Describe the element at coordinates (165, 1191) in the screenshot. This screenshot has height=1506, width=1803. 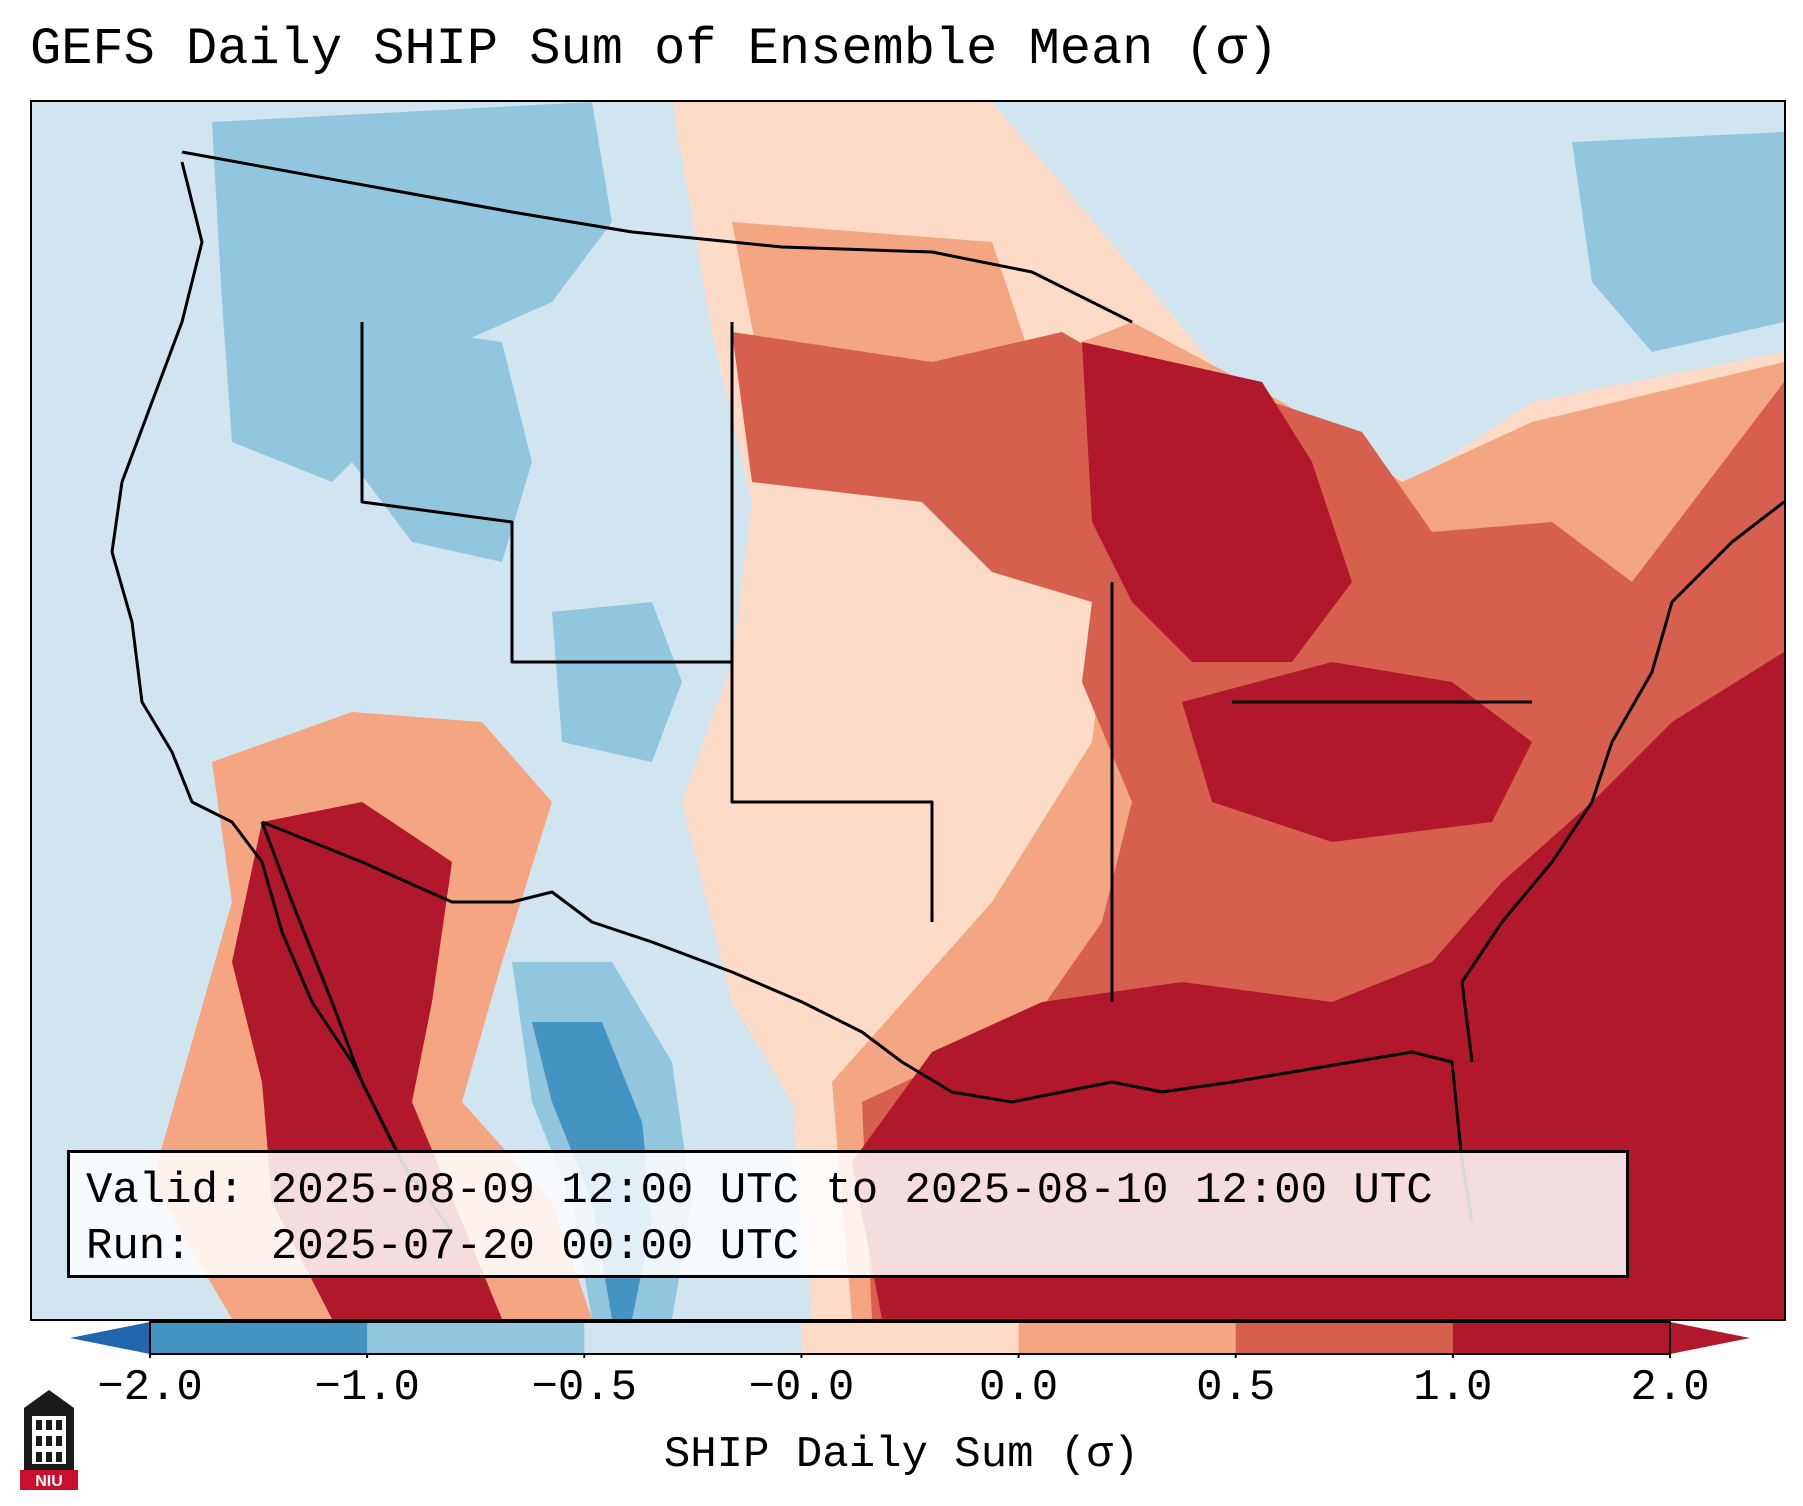
I see `valid-label: Valid:` at that location.